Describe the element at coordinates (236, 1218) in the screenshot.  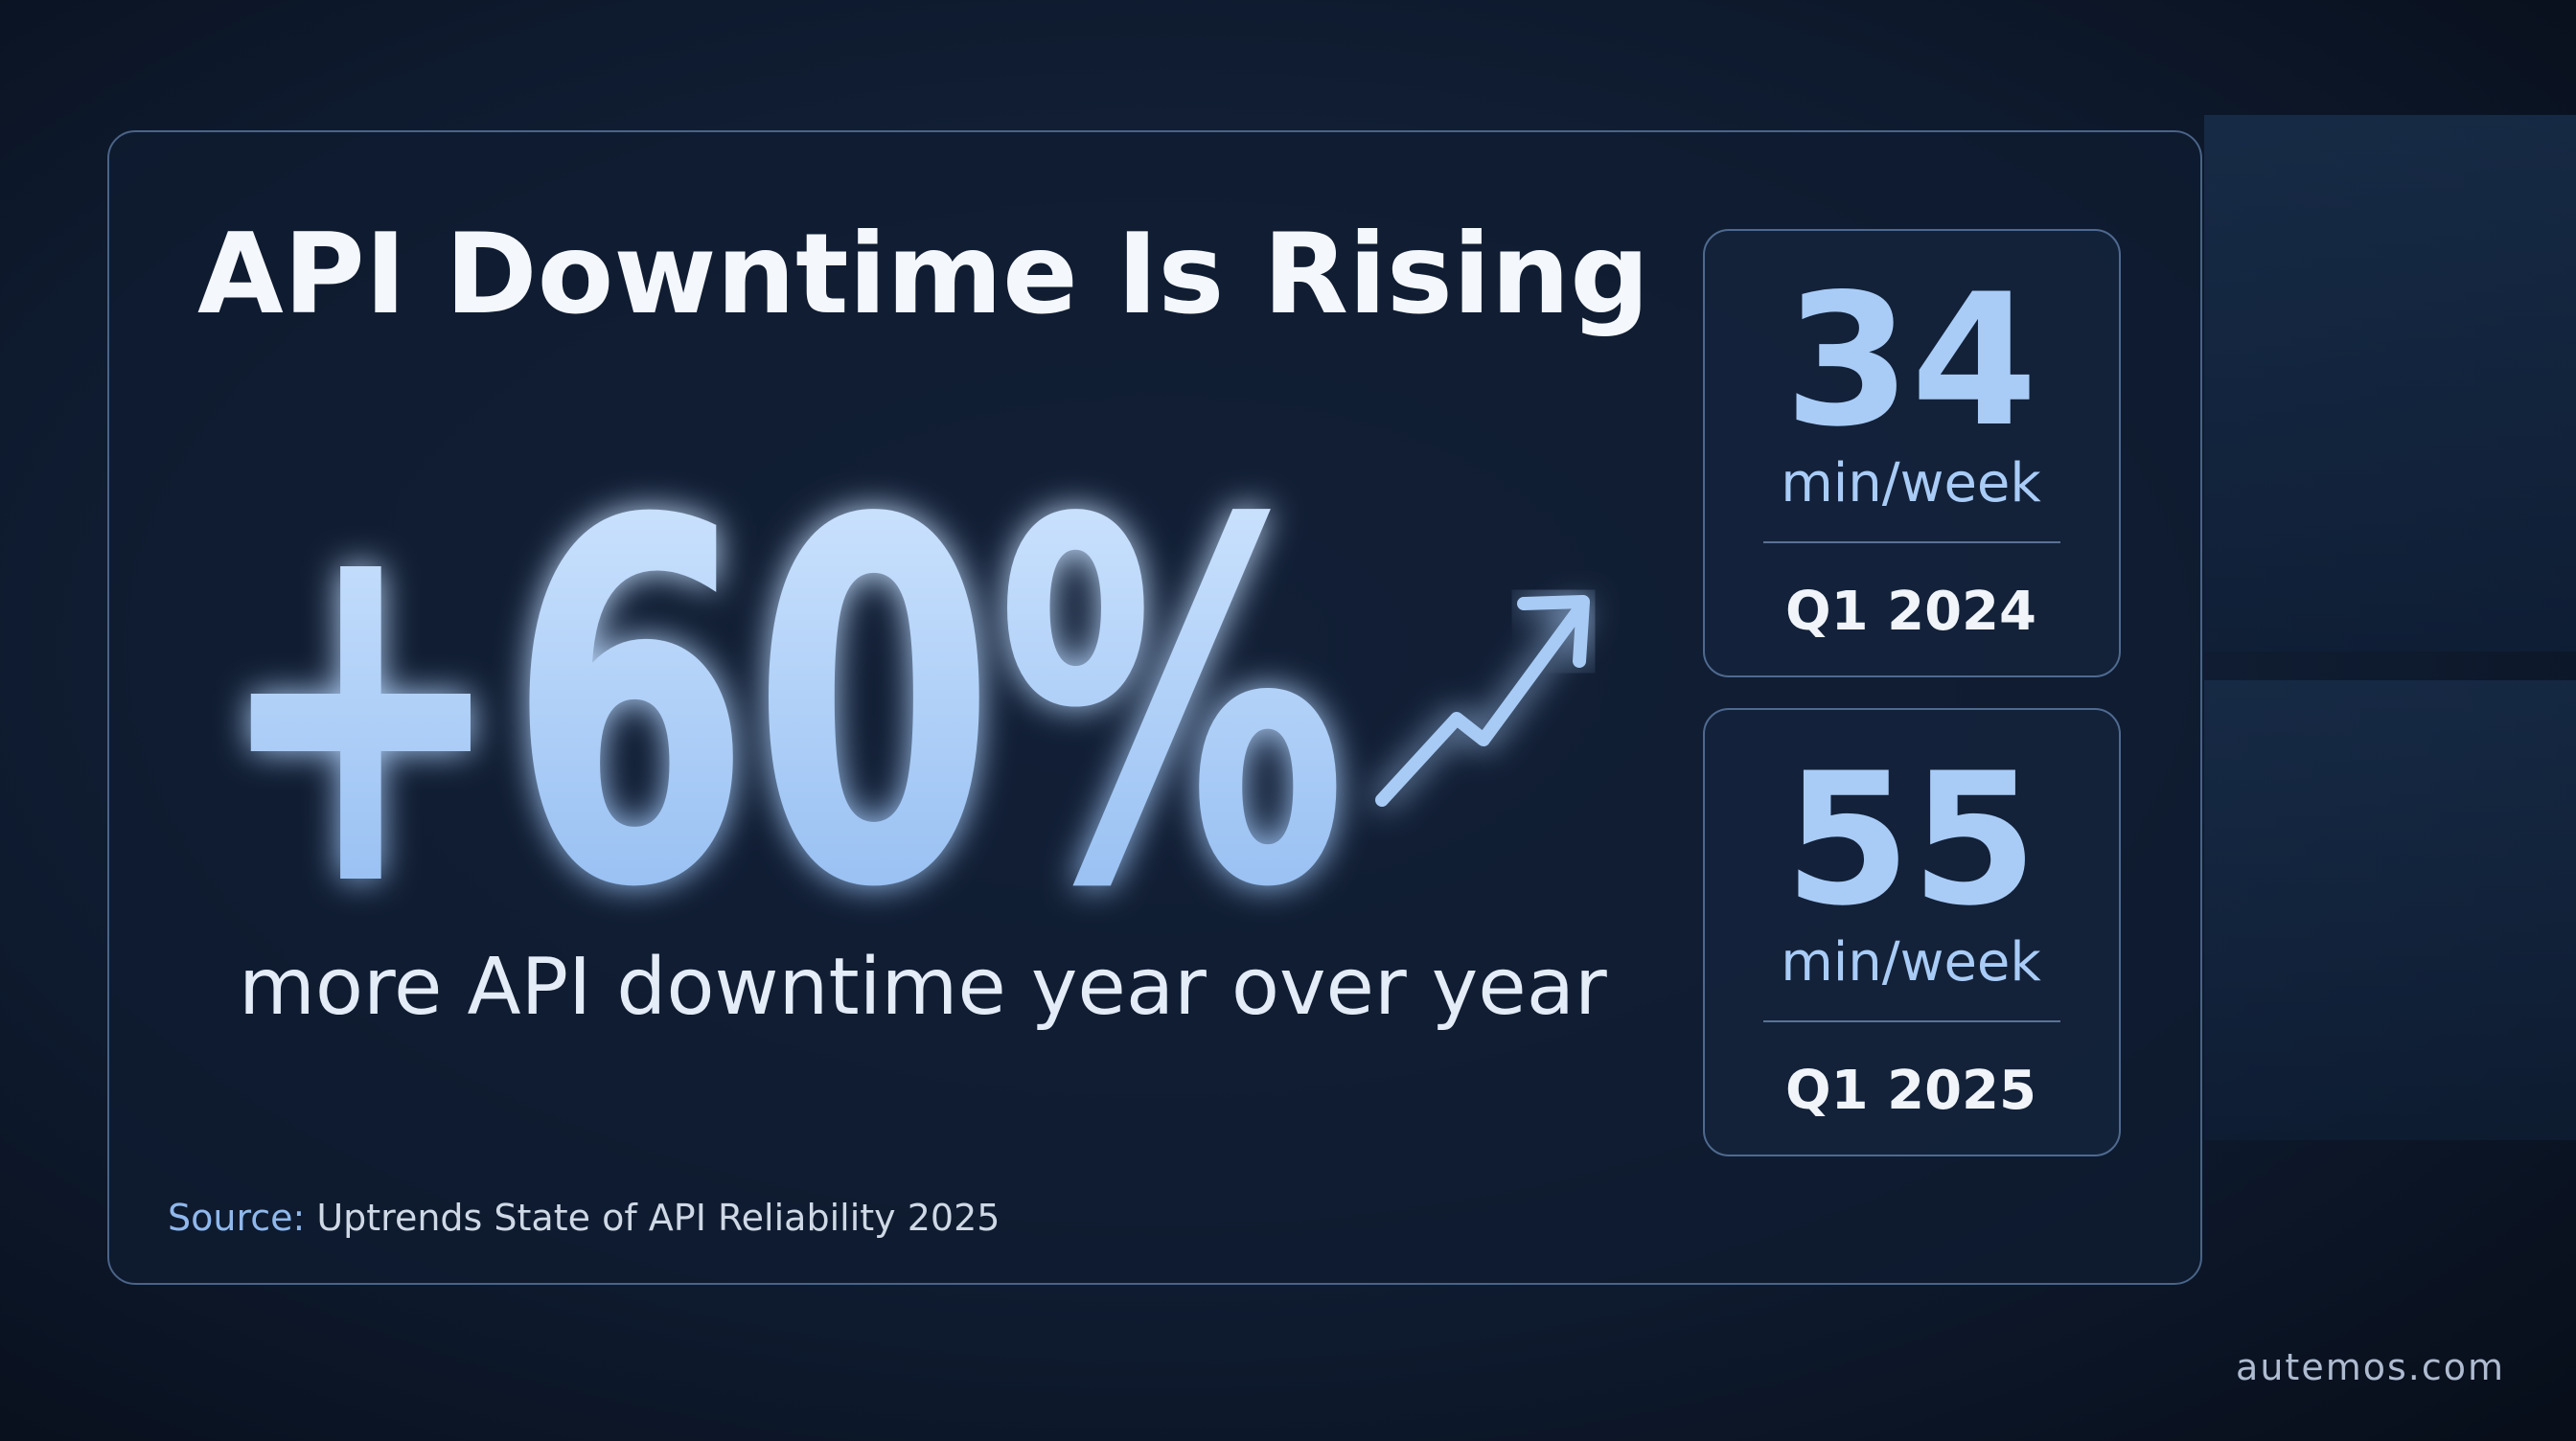
I see `source-label: Source:` at that location.